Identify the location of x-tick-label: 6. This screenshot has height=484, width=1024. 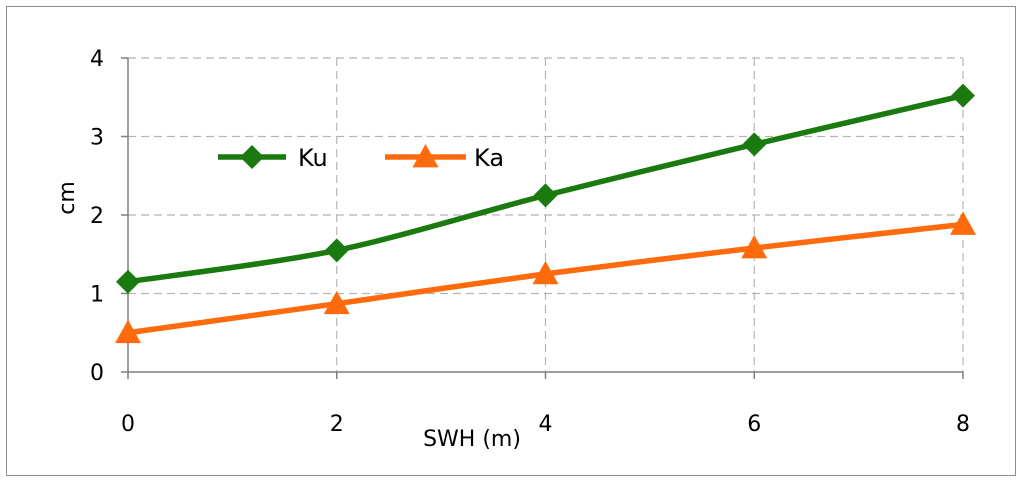
(754, 424).